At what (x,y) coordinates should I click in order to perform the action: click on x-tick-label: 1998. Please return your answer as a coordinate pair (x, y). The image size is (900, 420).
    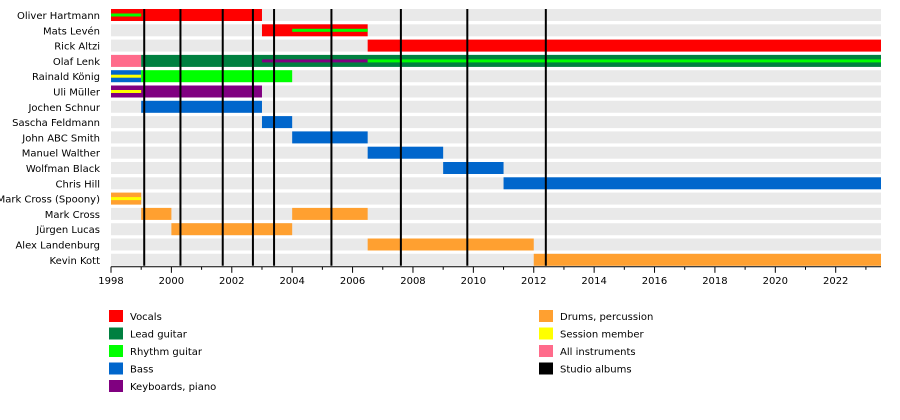
    Looking at the image, I should click on (110, 281).